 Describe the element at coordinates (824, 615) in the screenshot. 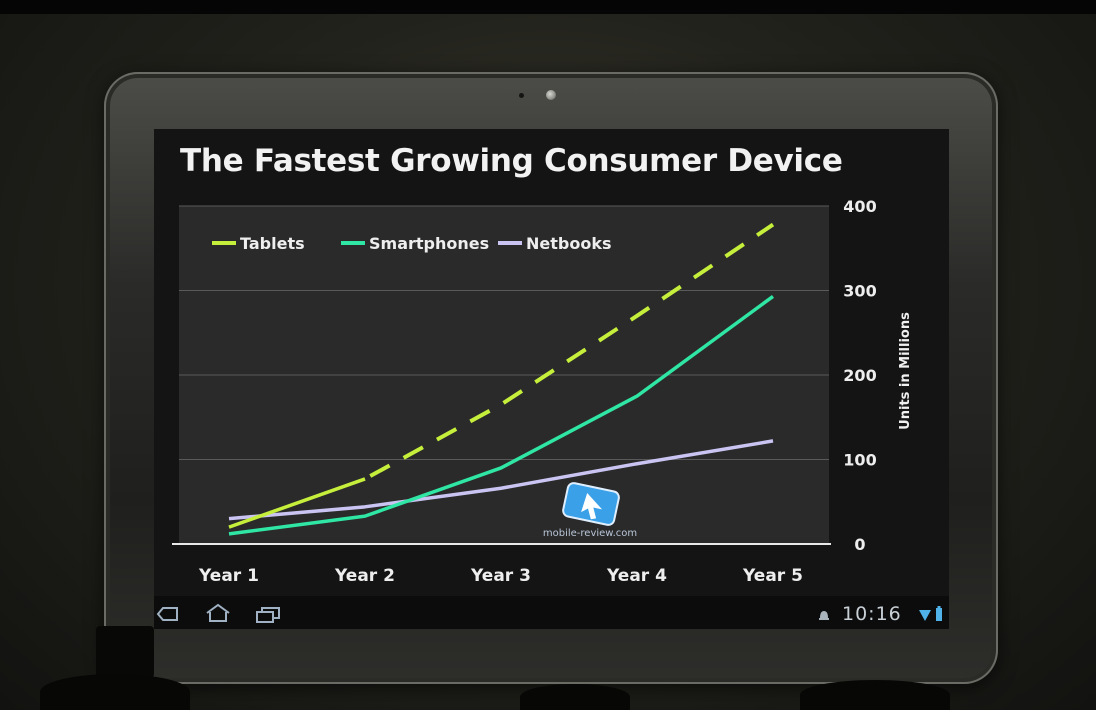

I see `notification-icon` at that location.